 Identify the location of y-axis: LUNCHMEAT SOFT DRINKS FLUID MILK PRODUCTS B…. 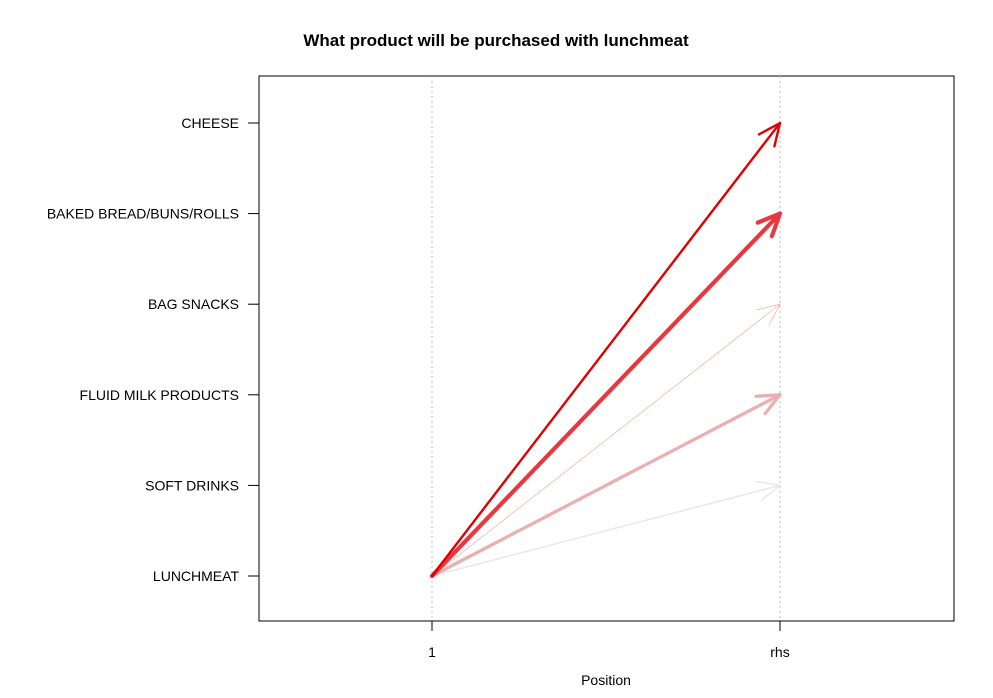
(153, 349).